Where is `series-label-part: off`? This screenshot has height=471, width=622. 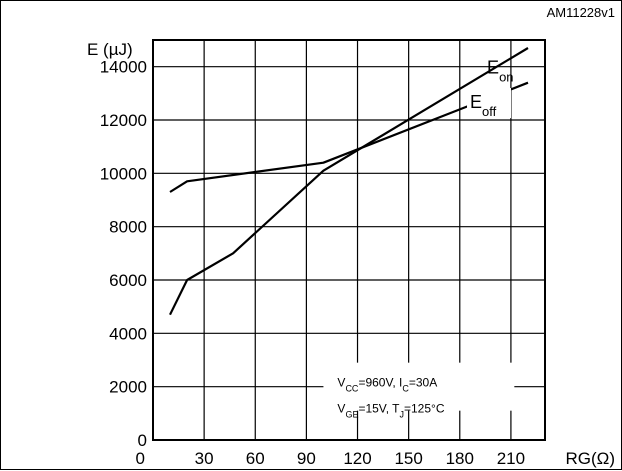
series-label-part: off is located at coordinates (489, 111).